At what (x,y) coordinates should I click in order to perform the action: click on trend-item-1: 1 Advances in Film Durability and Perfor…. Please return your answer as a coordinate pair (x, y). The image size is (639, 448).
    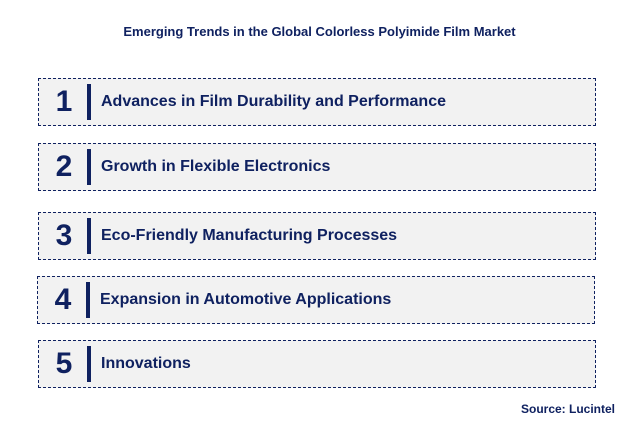
    Looking at the image, I should click on (317, 102).